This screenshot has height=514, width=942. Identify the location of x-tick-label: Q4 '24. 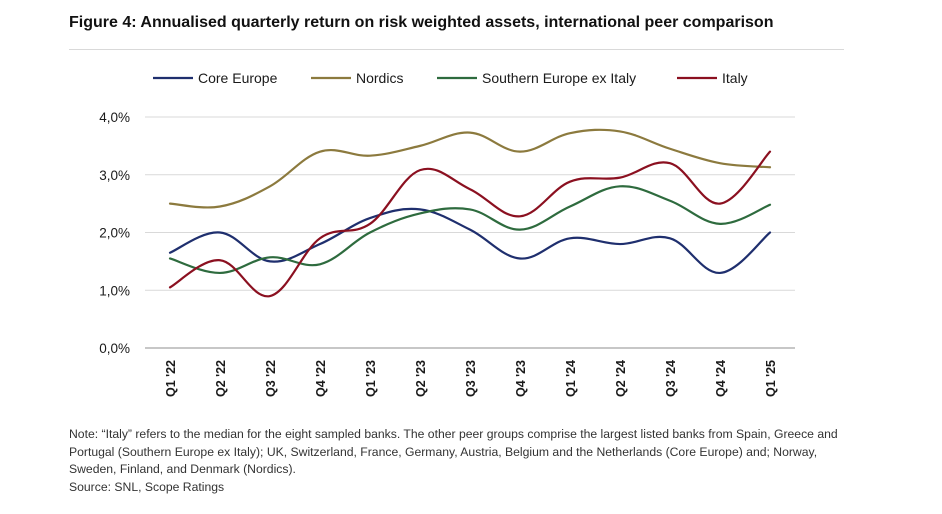
(721, 378).